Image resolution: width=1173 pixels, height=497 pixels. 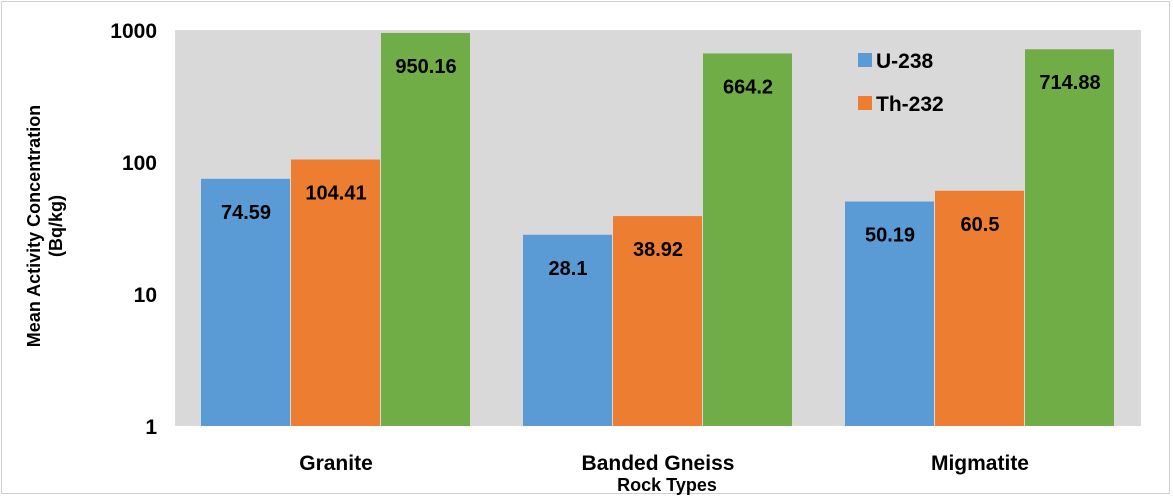 What do you see at coordinates (133, 229) in the screenshot?
I see `y-axis-ticks: 1 10 100 1000` at bounding box center [133, 229].